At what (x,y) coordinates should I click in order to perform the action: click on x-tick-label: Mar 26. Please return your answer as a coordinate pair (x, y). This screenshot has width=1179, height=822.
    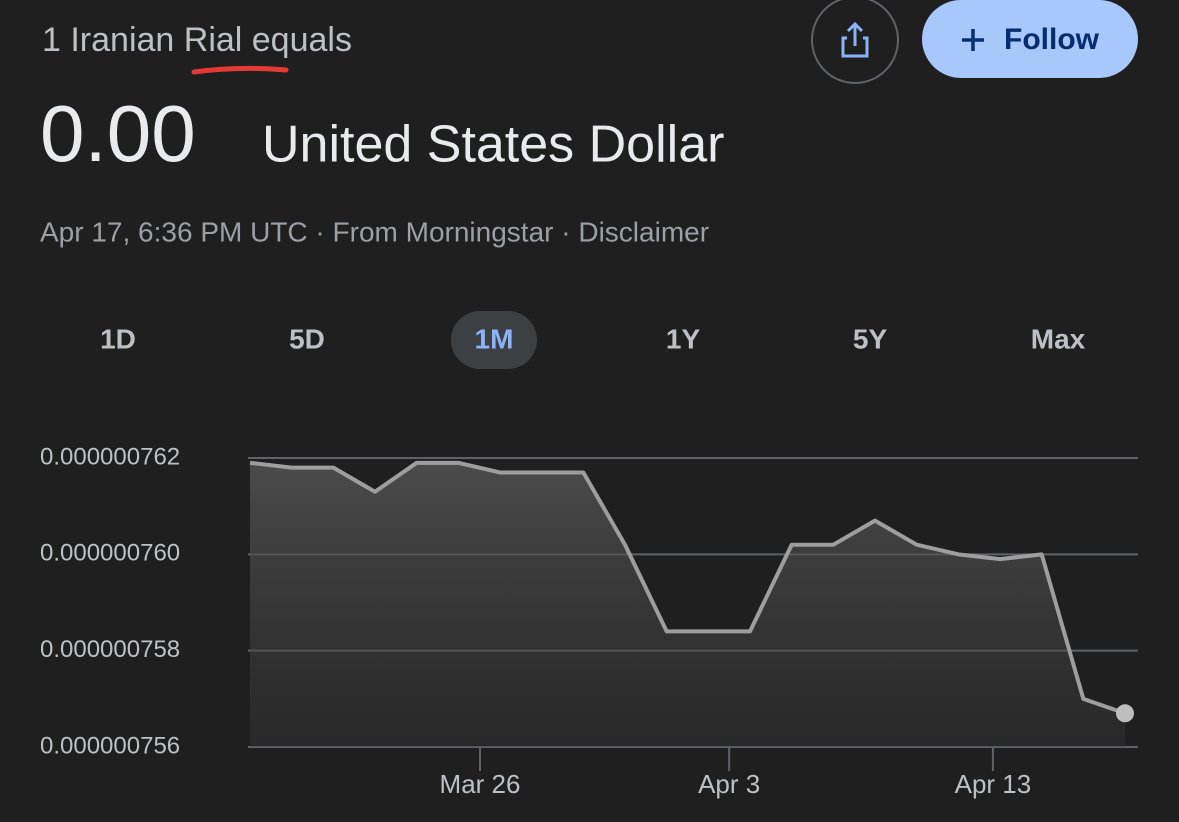
    Looking at the image, I should click on (480, 784).